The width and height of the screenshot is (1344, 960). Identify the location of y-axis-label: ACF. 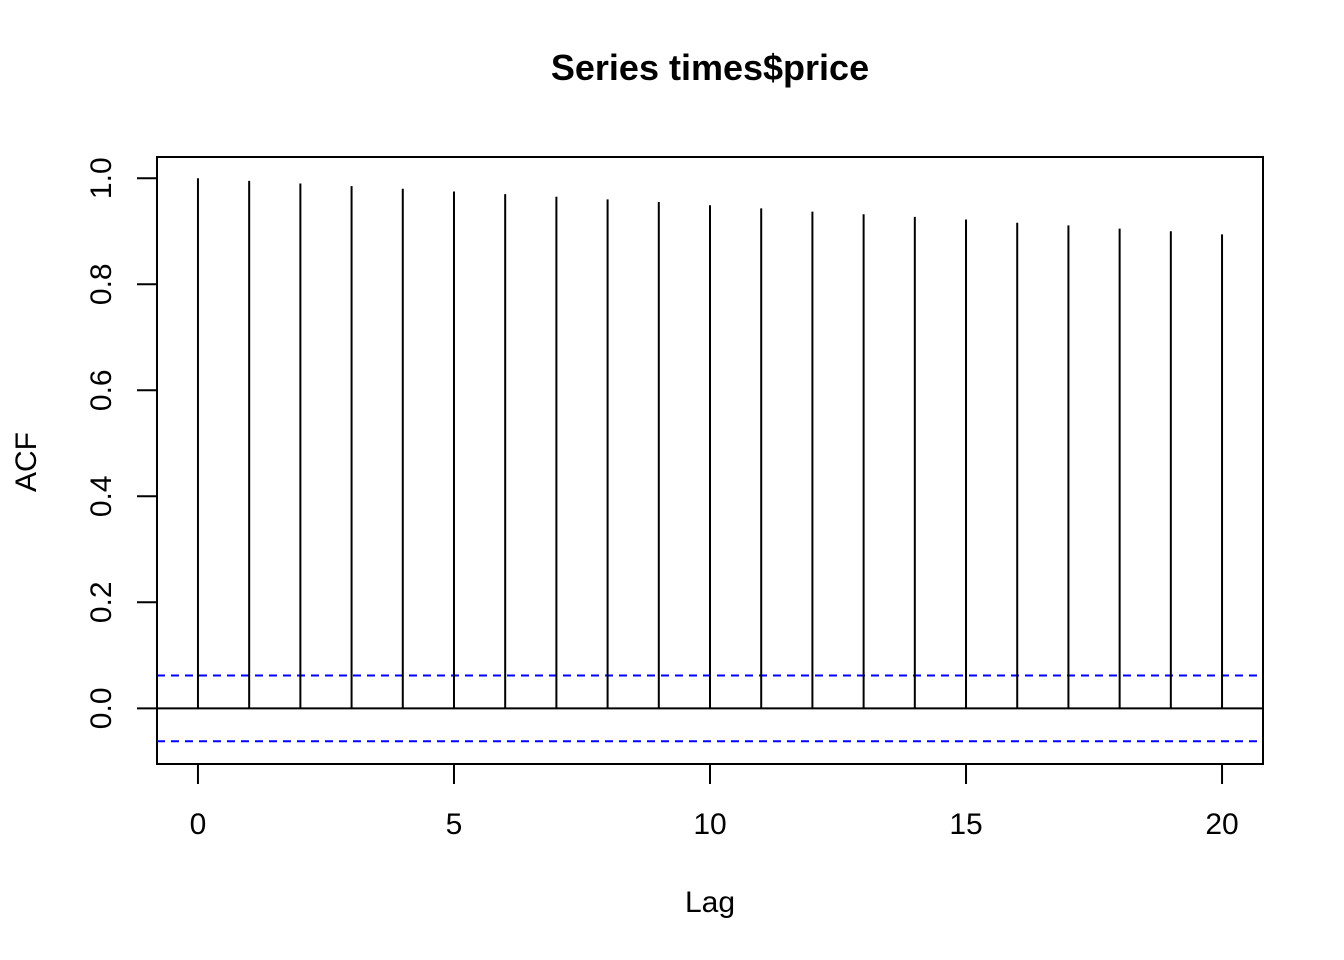
(26, 462).